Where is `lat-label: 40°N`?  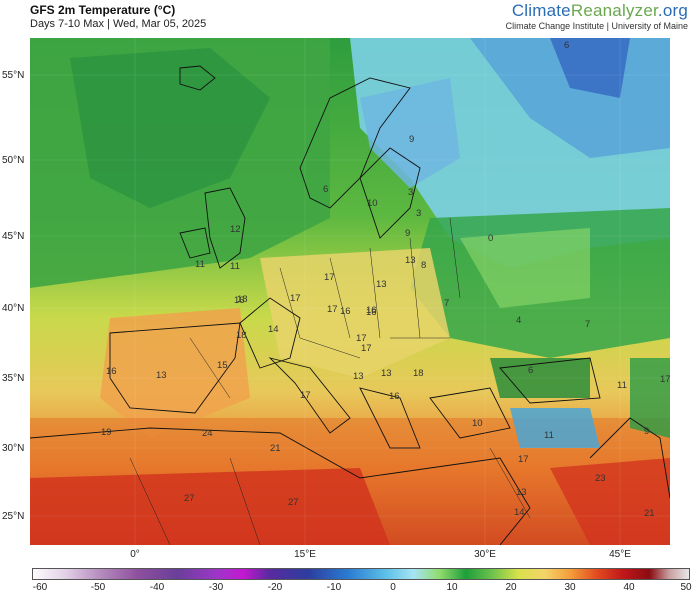
lat-label: 40°N is located at coordinates (13, 308).